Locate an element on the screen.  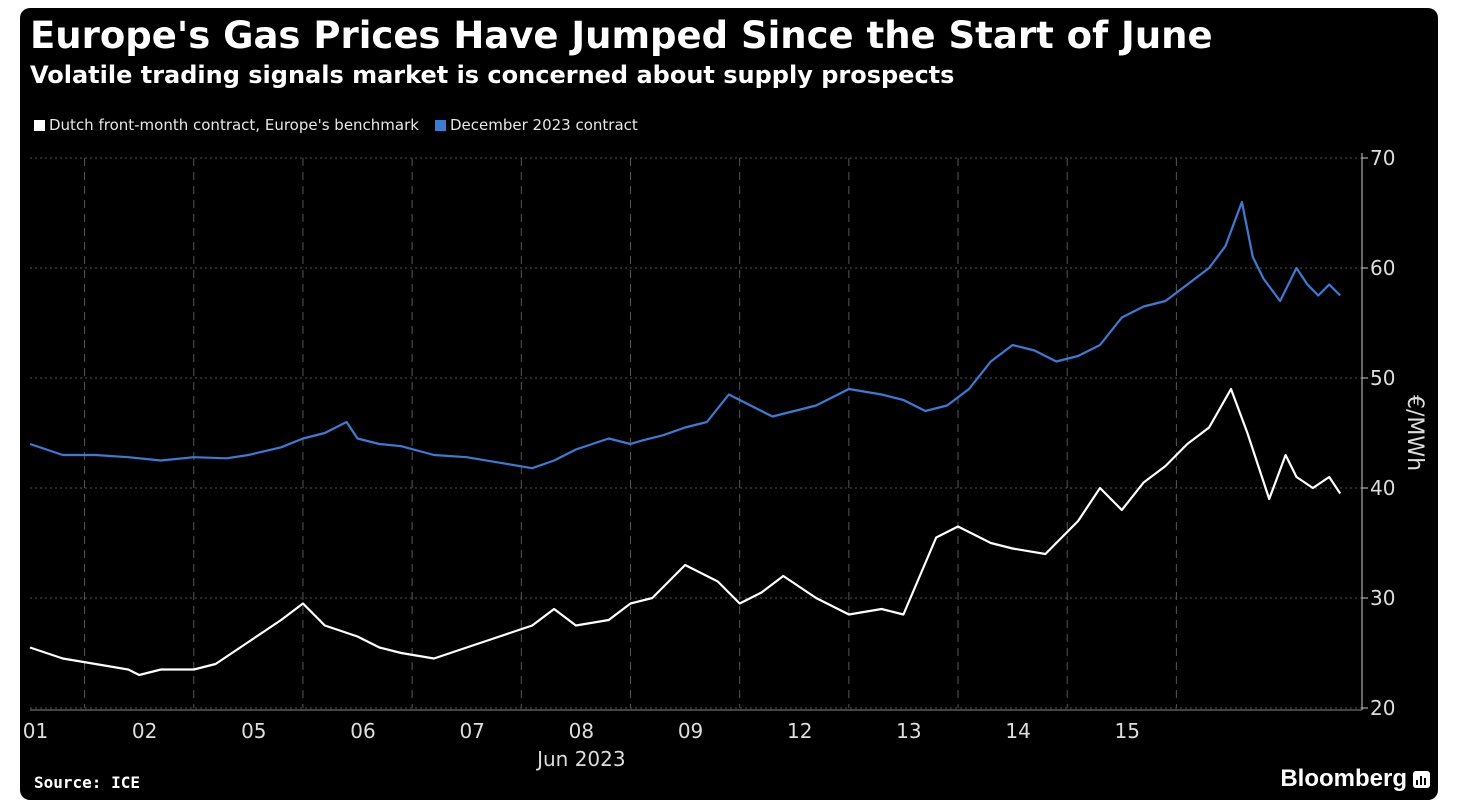
x-tick-label: 15 is located at coordinates (1127, 731).